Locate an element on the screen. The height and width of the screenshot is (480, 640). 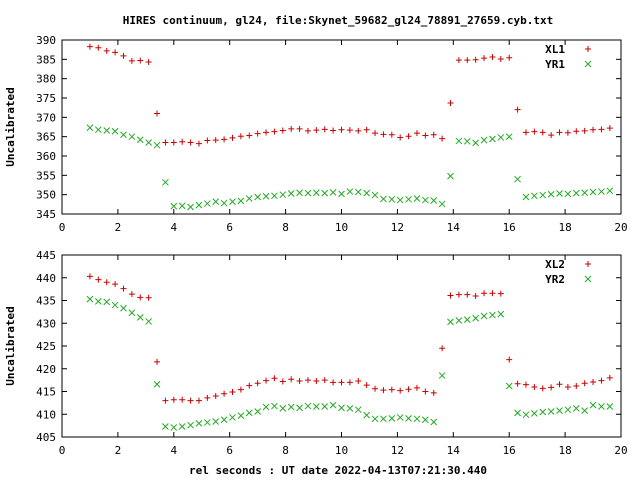
y-tick-label: 365 is located at coordinates (46, 137).